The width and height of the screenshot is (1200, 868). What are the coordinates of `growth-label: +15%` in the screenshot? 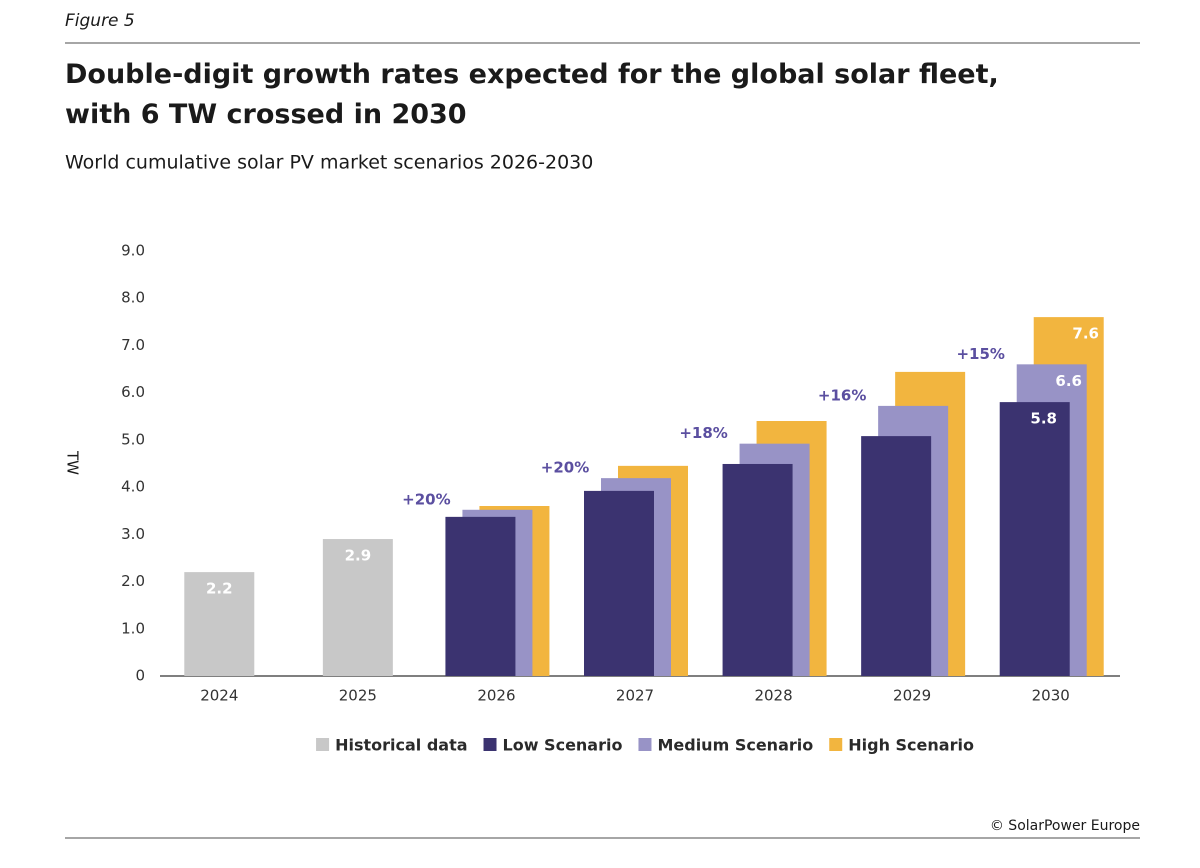 It's located at (980, 354).